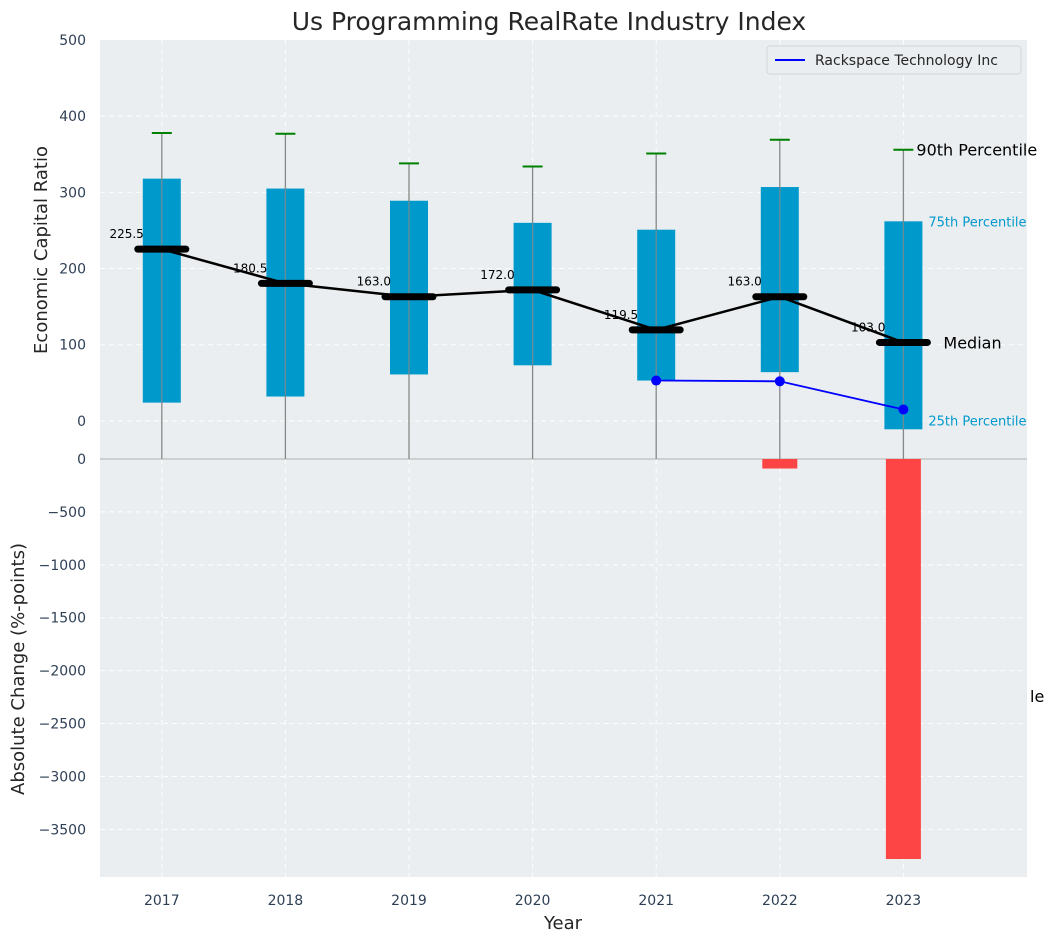  Describe the element at coordinates (977, 421) in the screenshot. I see `p25-annotation: 25th Percentile` at that location.